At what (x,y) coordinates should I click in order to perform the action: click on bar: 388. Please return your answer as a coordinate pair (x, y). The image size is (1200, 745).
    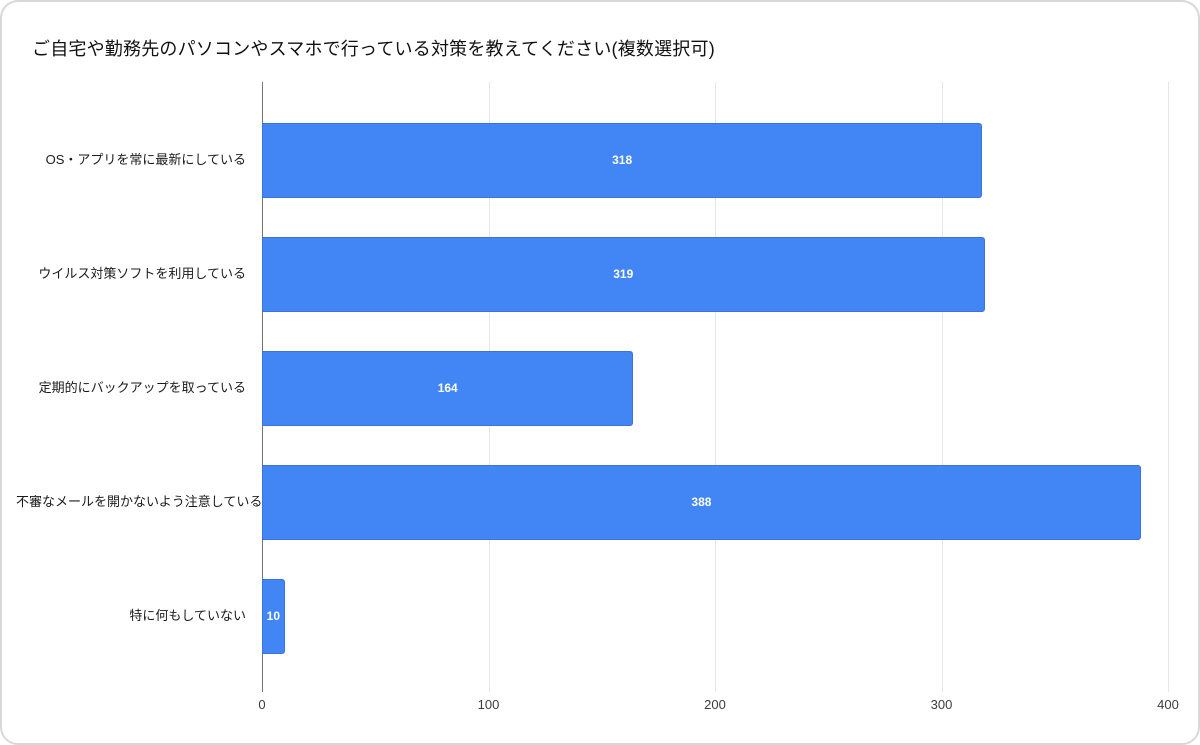
    Looking at the image, I should click on (701, 502).